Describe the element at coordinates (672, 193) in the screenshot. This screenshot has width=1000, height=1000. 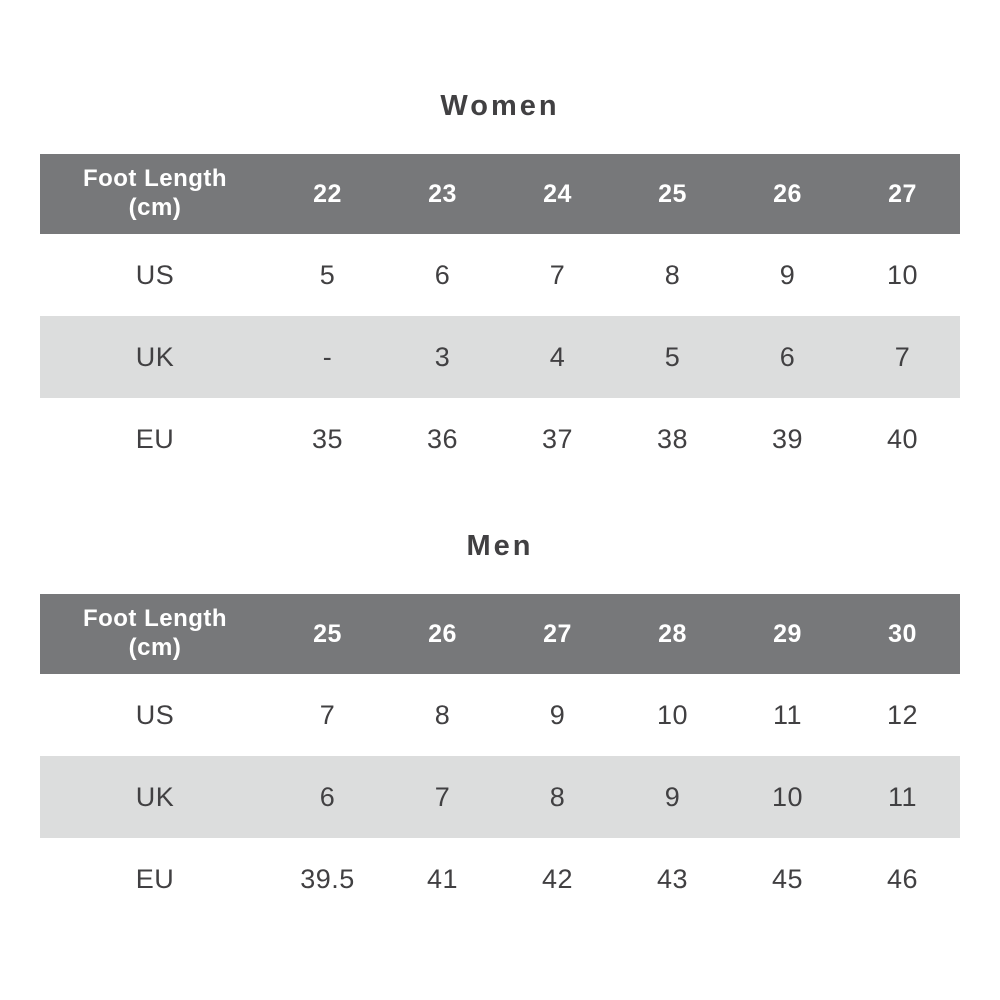
I see `women-foot-length-value: 25` at that location.